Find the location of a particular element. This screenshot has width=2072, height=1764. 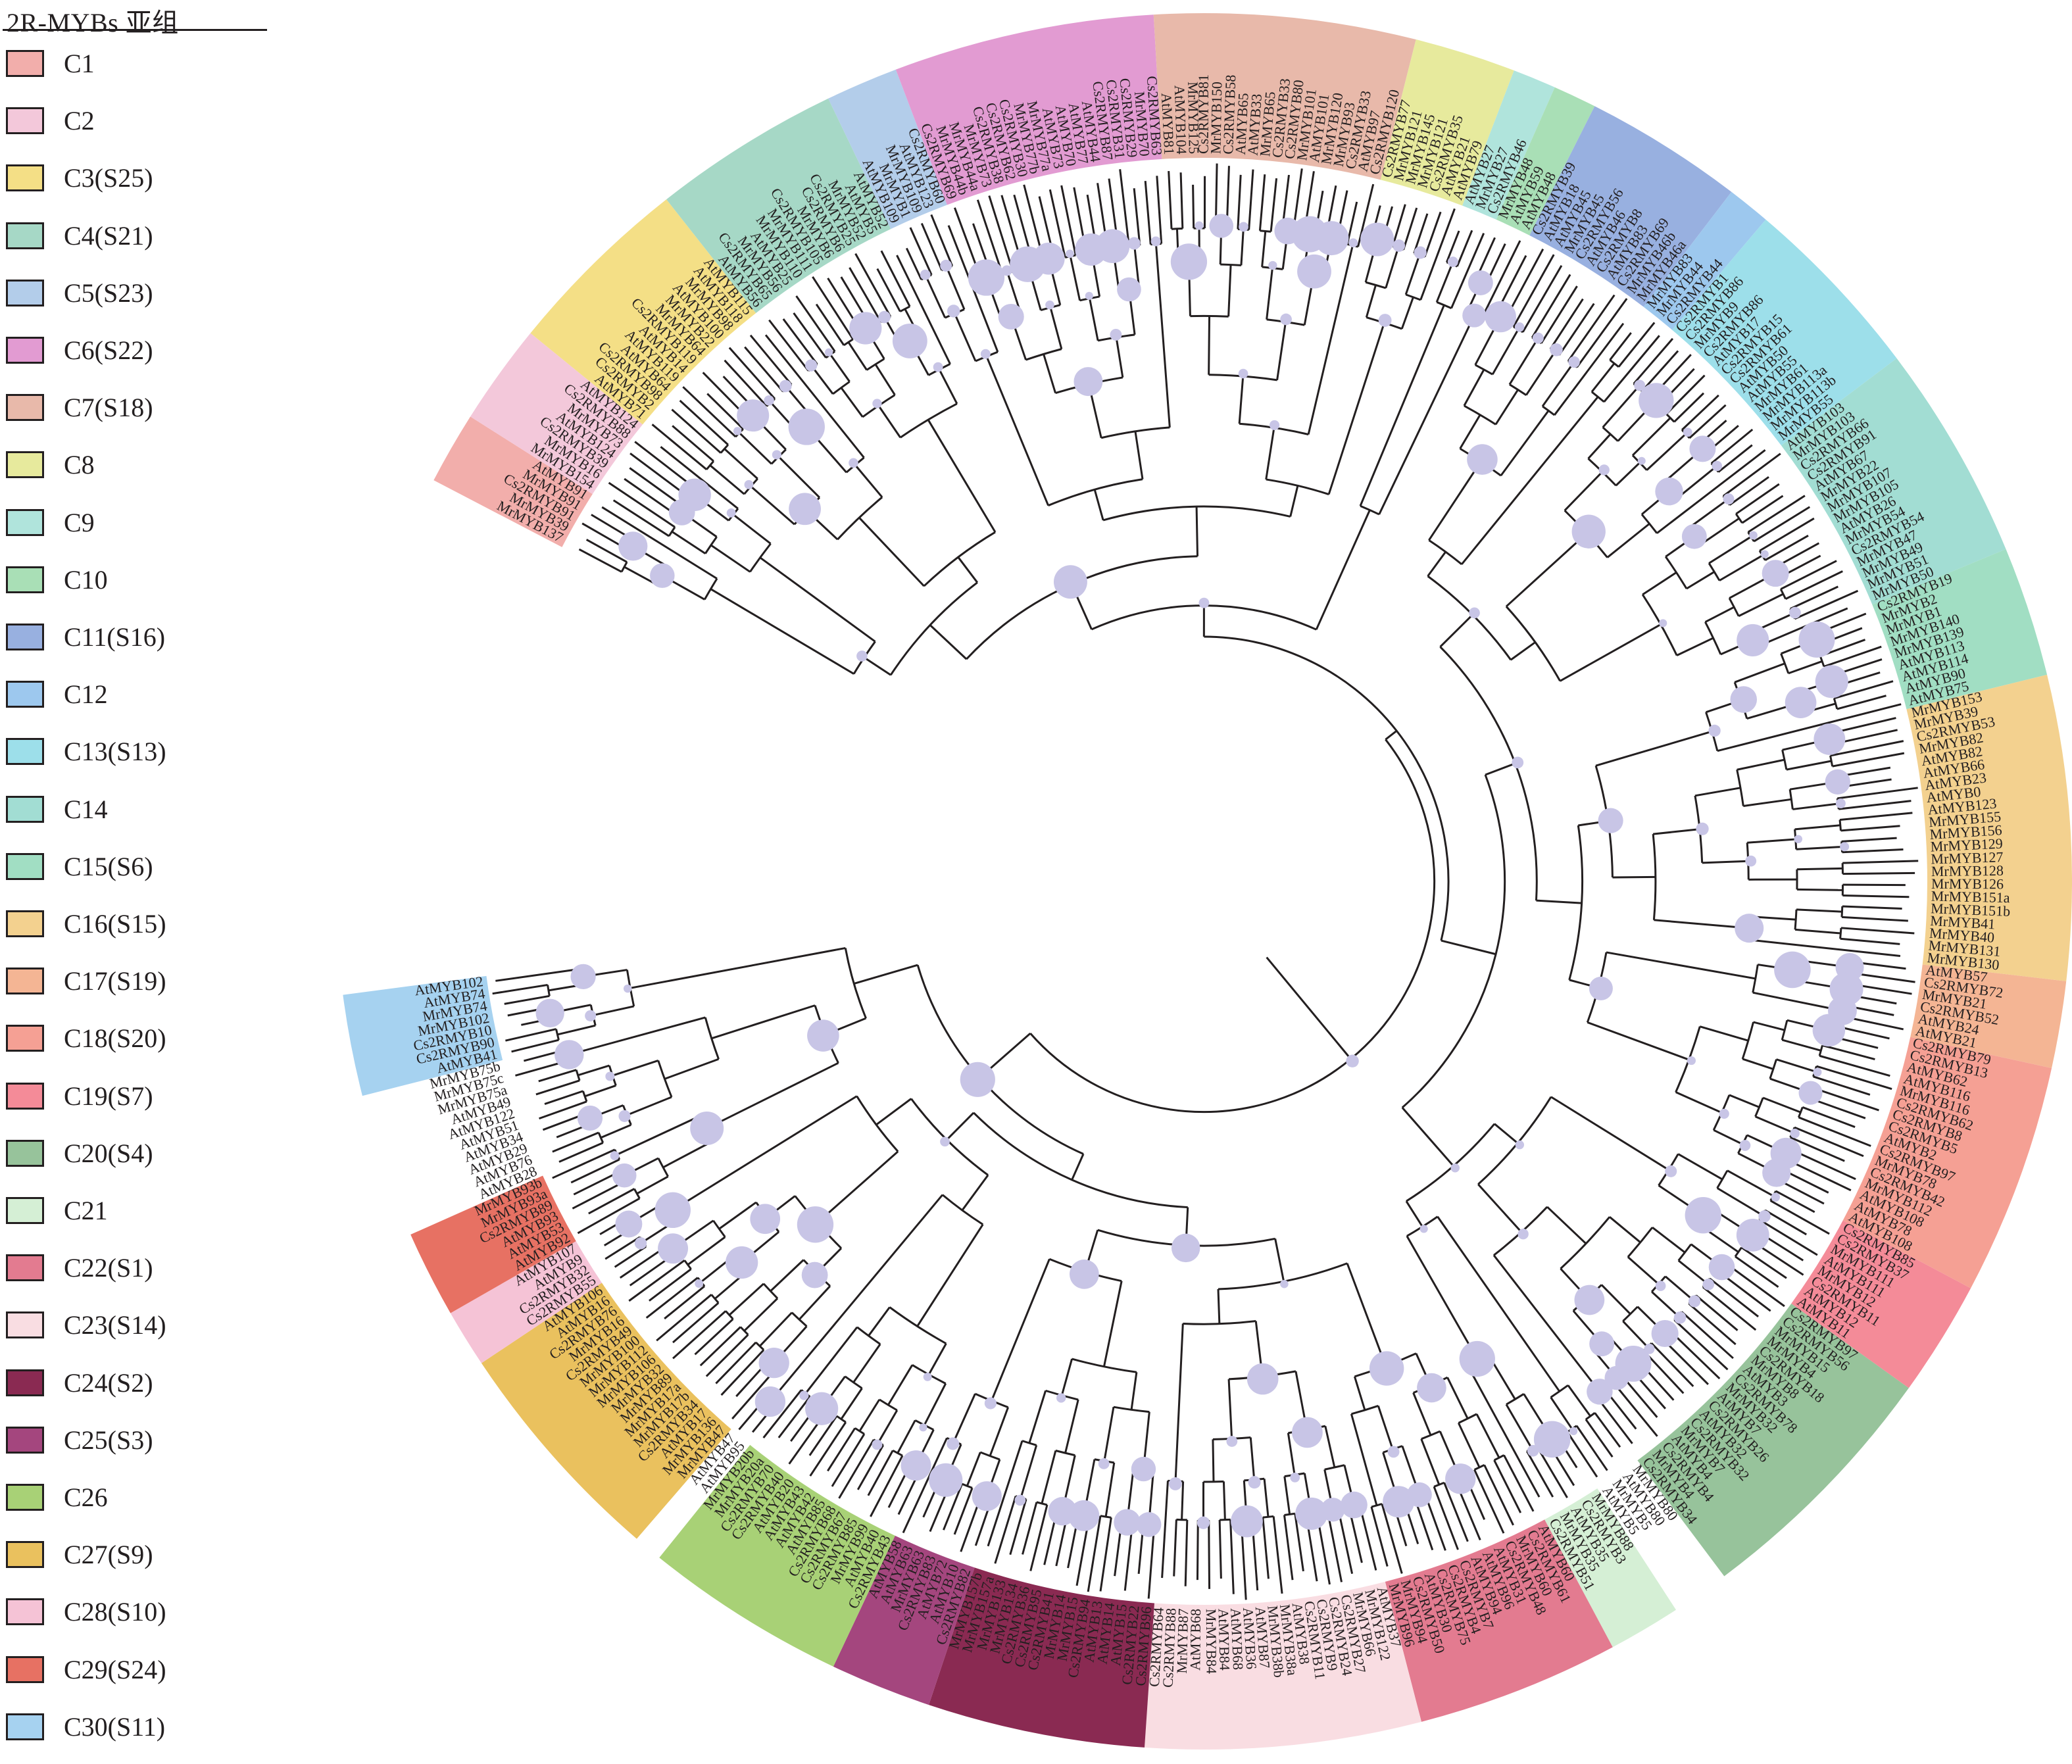

legend-title: 2R-MYBs 亚组 is located at coordinates (93, 23).